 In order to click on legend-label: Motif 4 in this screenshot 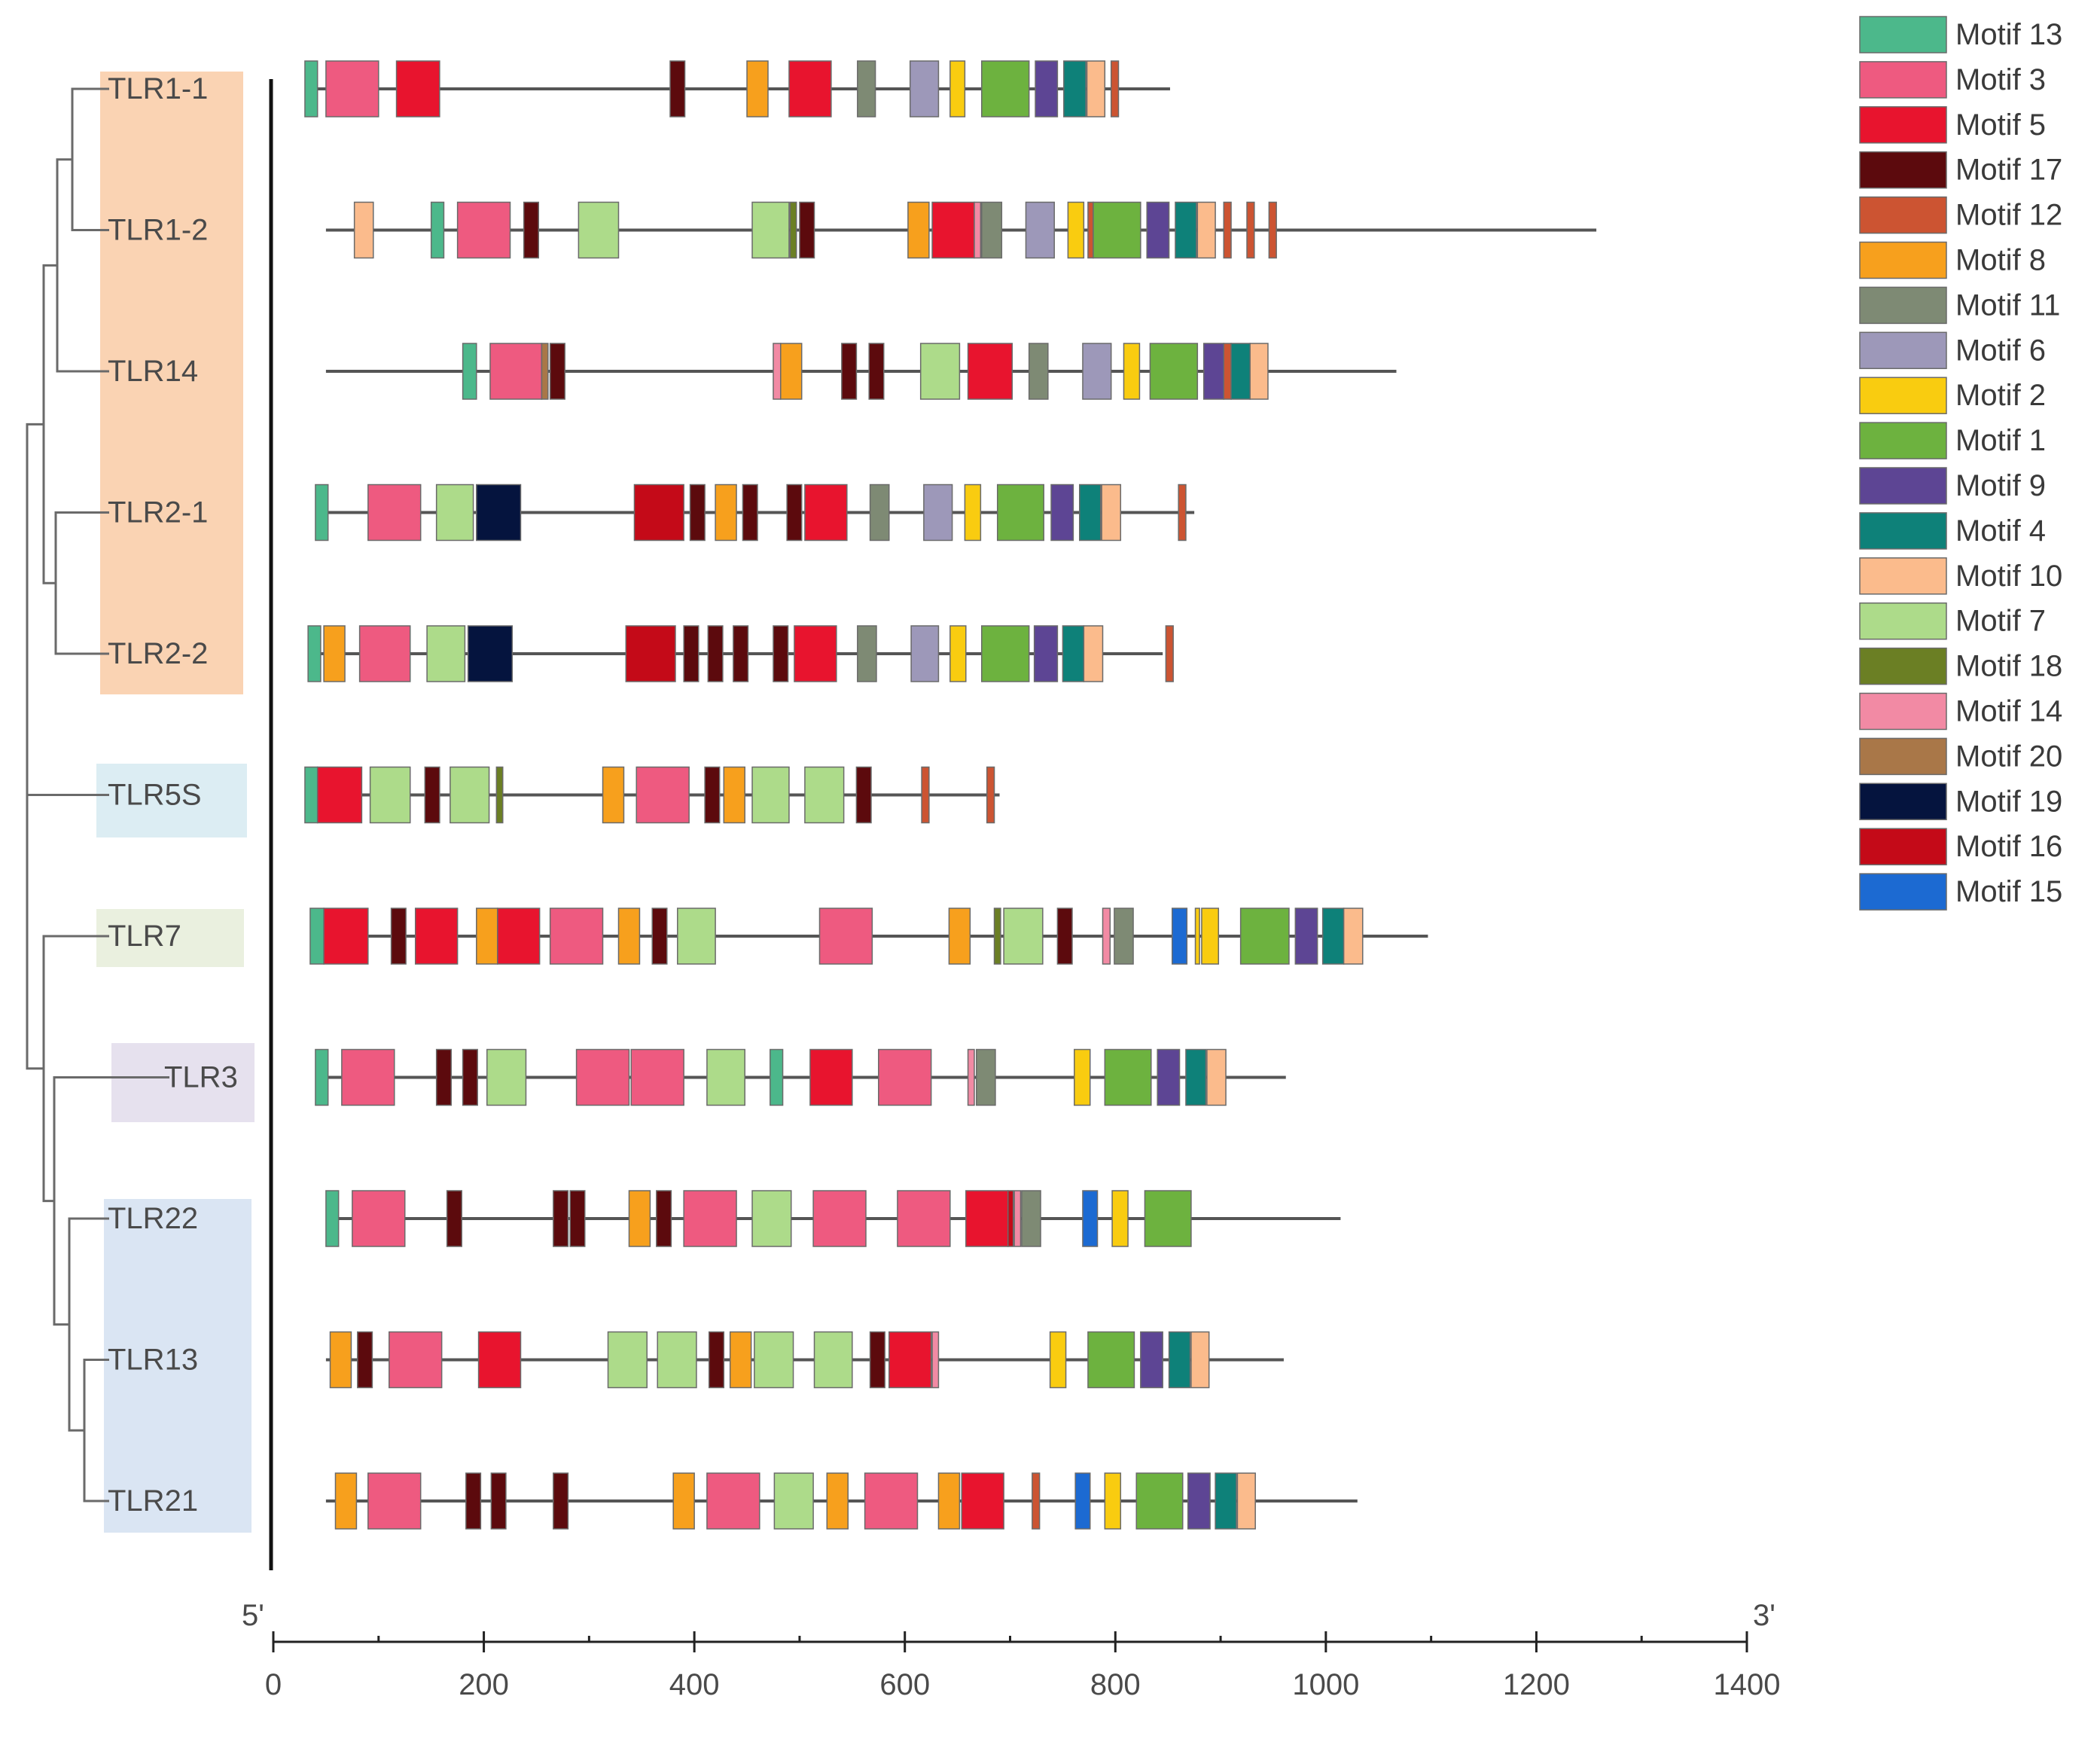, I will do `click(2000, 531)`.